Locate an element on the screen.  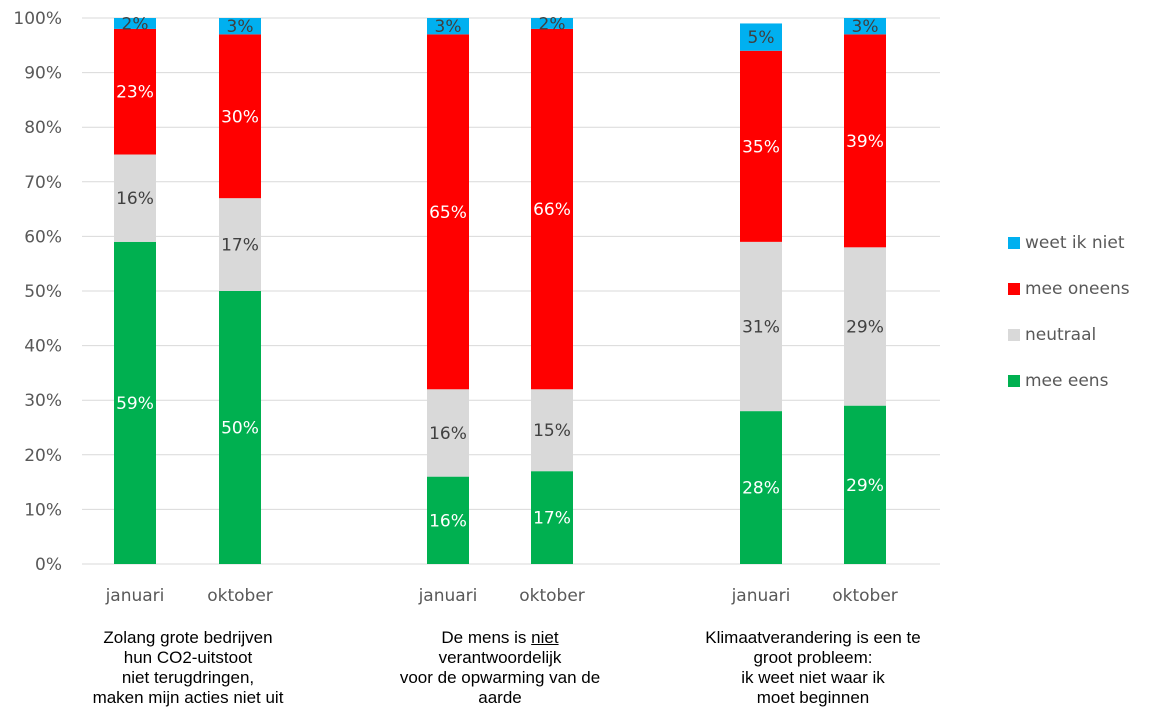
group-label-text: verantwoordelijk is located at coordinates (500, 657).